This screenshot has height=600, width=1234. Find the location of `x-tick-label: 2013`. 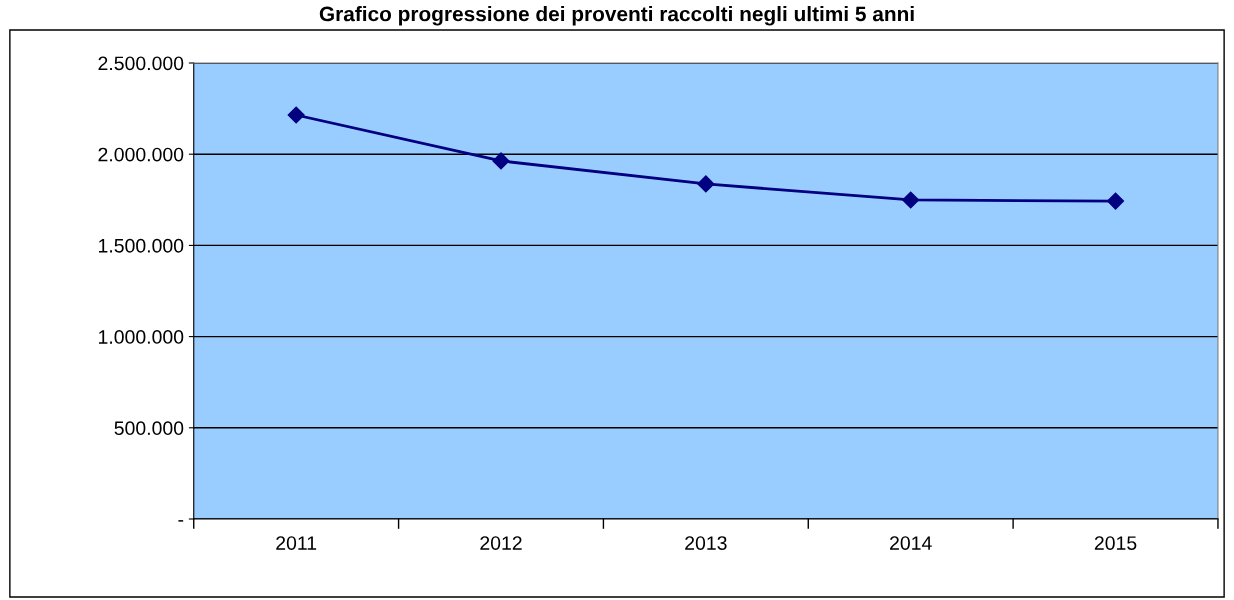

x-tick-label: 2013 is located at coordinates (706, 543).